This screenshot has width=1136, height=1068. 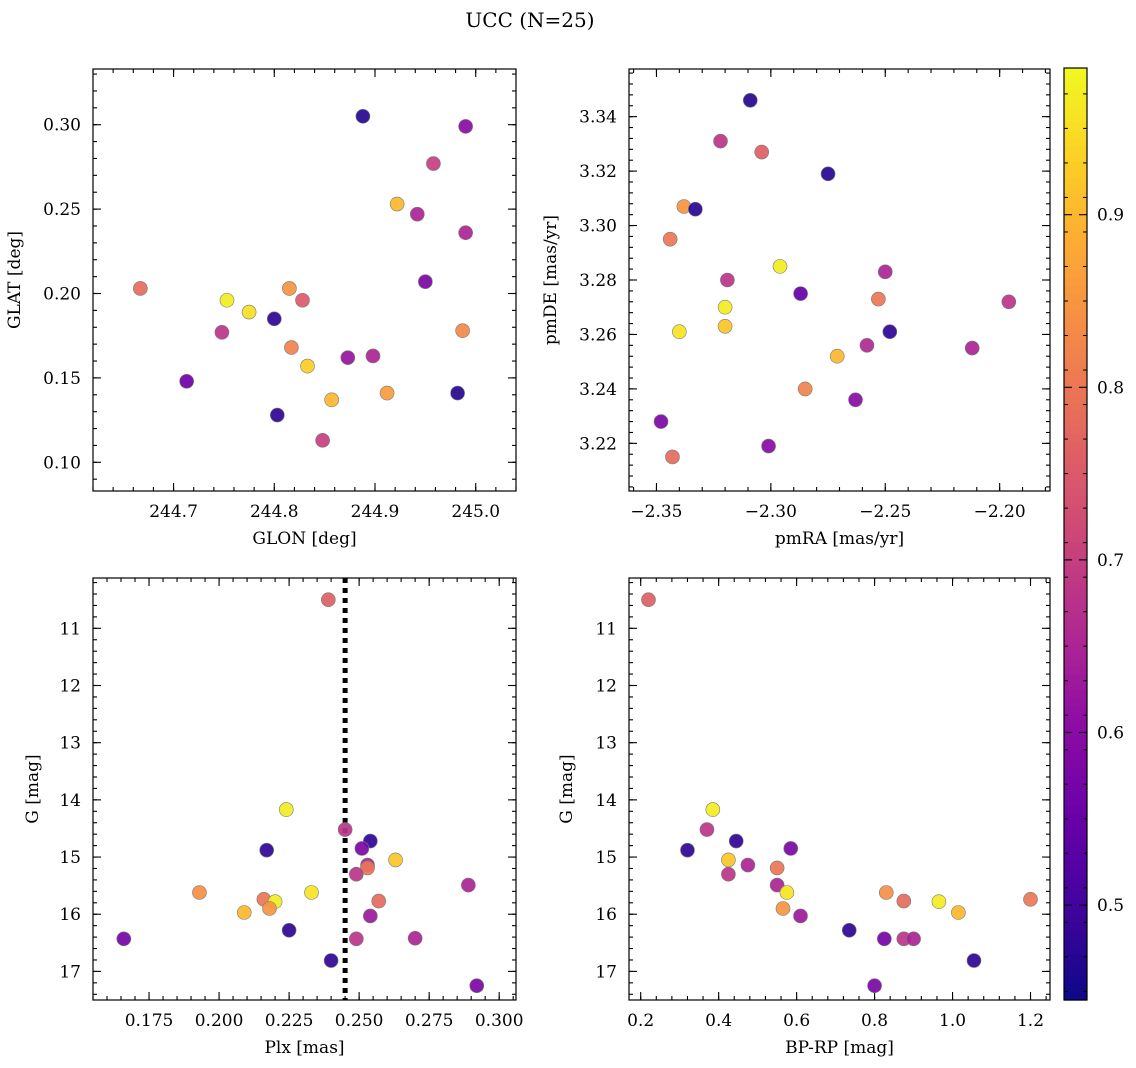 What do you see at coordinates (796, 1021) in the screenshot?
I see `x-tick-label: 0.6` at bounding box center [796, 1021].